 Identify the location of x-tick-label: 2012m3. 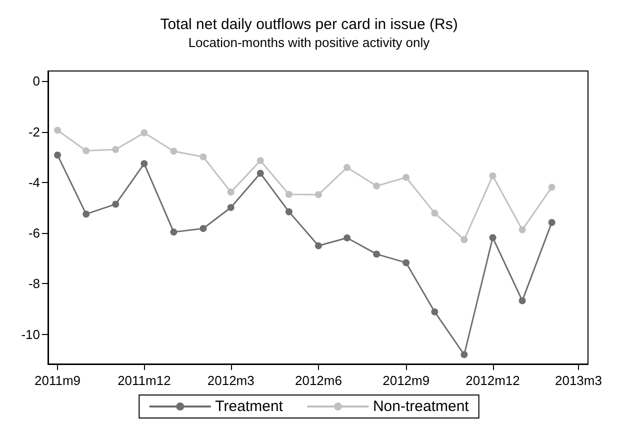
(230, 380).